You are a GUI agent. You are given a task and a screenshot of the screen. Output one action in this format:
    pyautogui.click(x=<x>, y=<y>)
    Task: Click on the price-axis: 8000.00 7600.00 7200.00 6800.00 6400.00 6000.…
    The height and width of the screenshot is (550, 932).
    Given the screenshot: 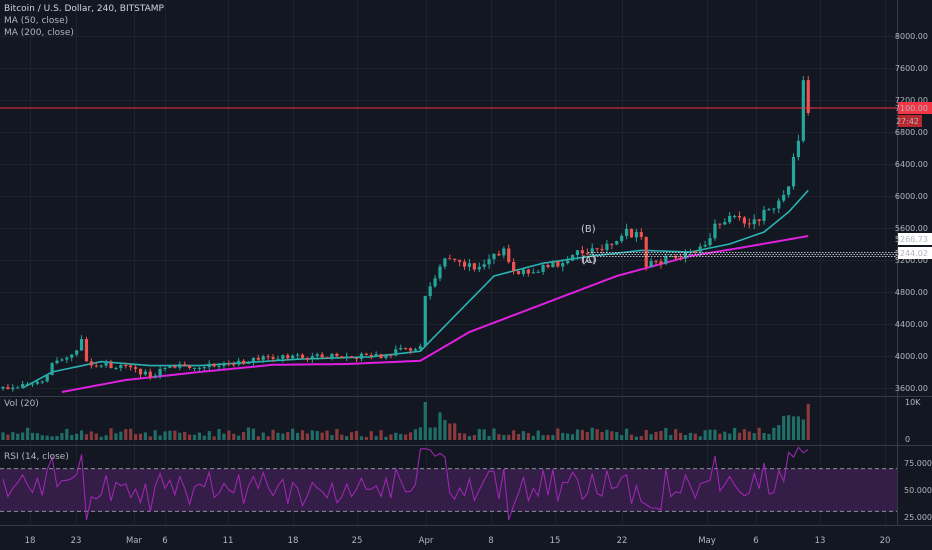 What is the action you would take?
    pyautogui.click(x=913, y=277)
    